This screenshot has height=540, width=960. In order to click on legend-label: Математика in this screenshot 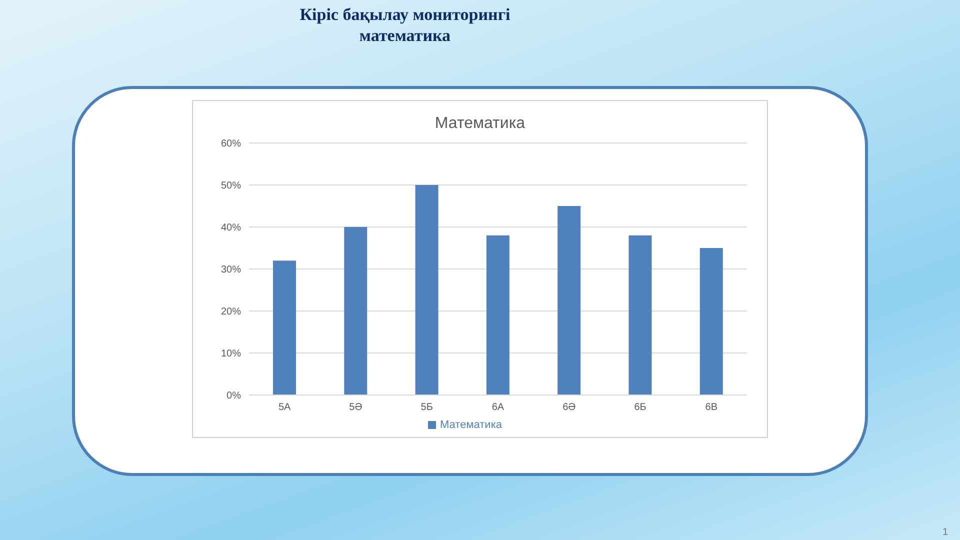, I will do `click(471, 425)`.